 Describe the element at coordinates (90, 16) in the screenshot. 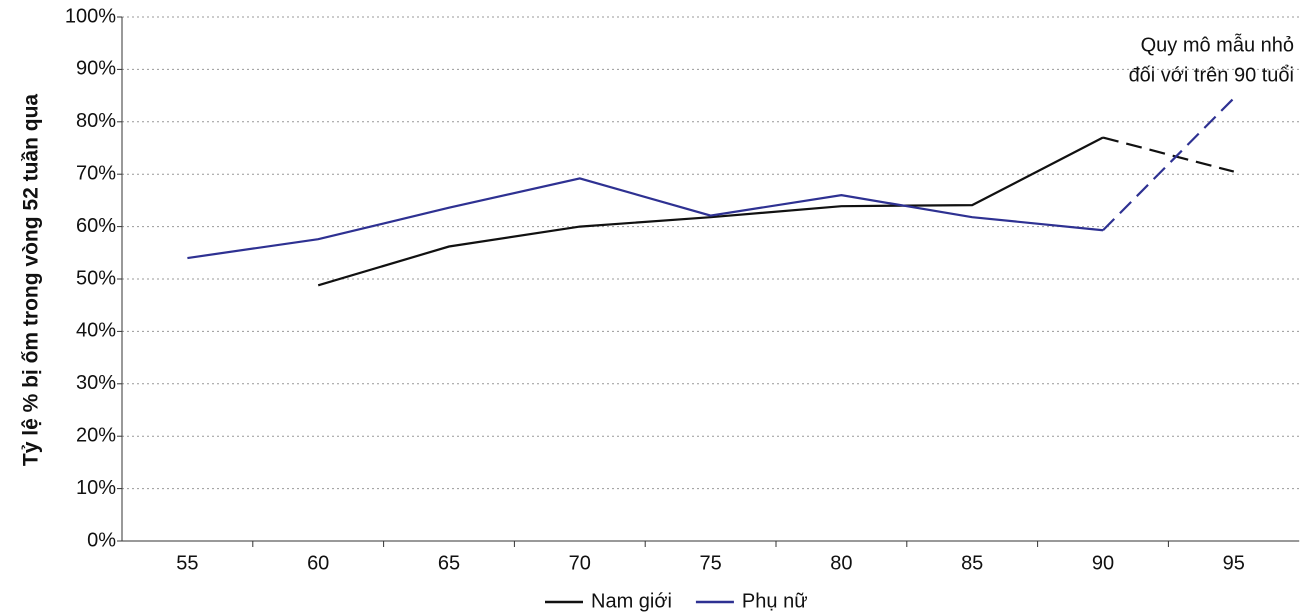

I see `y-tick-label: 100%` at that location.